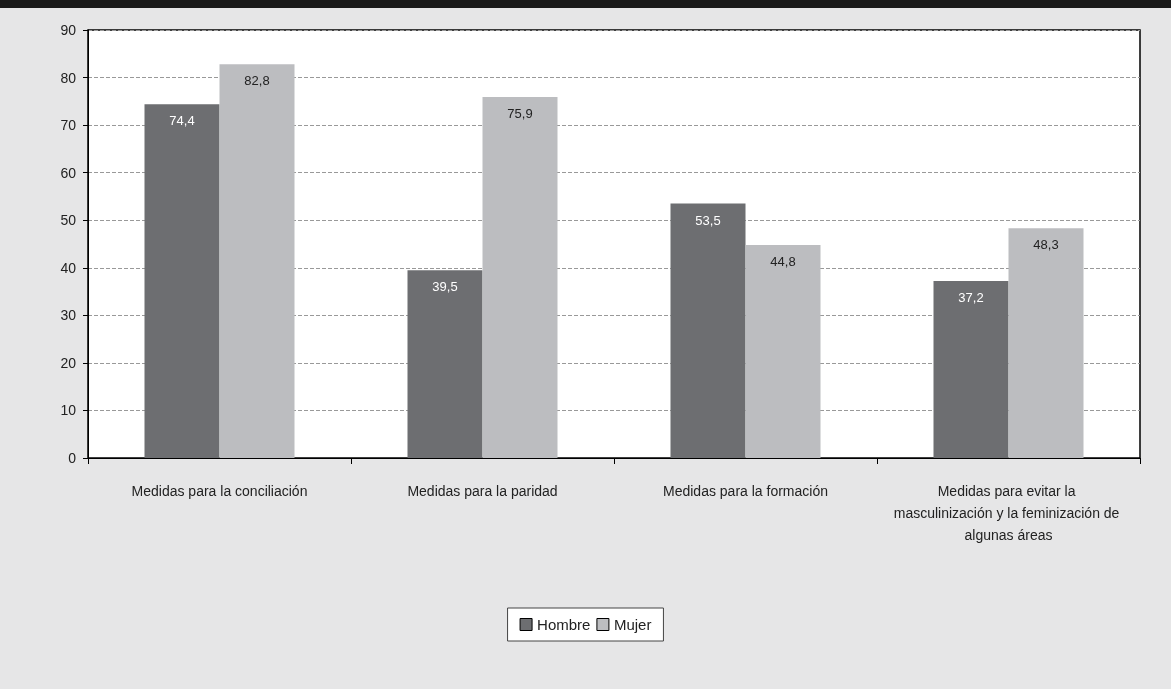  Describe the element at coordinates (482, 491) in the screenshot. I see `x-tick-label: Medidas para la paridad` at that location.